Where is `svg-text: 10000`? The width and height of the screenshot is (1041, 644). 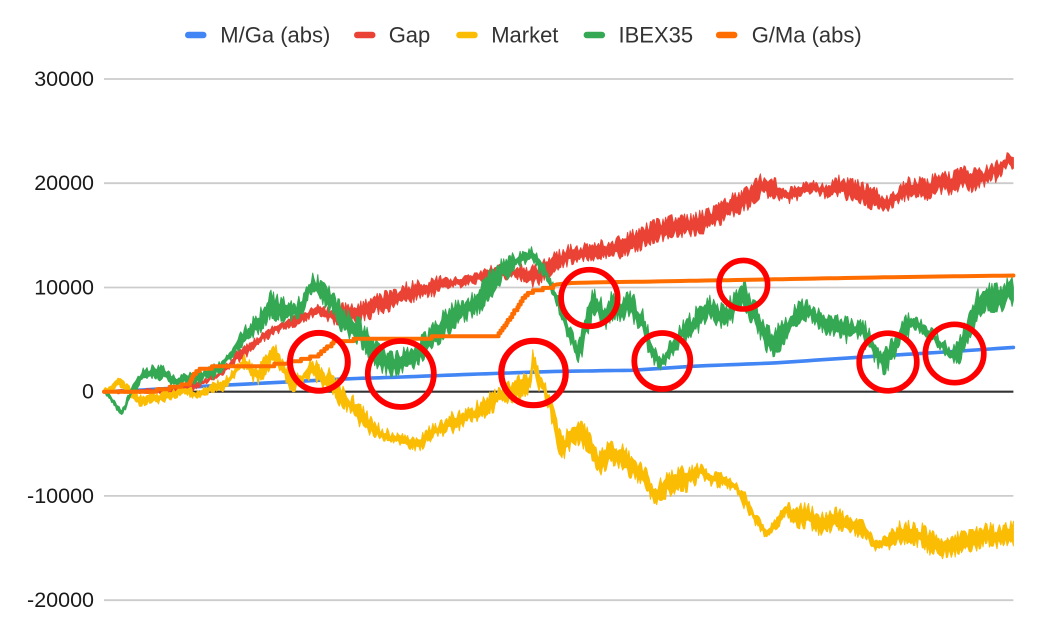 svg-text: 10000 is located at coordinates (64, 288).